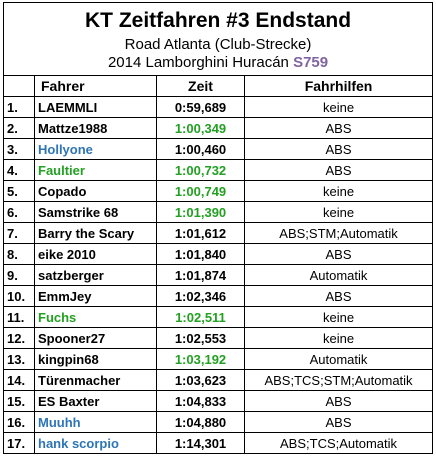  I want to click on car-line: 2014 Lamborghini Huracán S759, so click(218, 62).